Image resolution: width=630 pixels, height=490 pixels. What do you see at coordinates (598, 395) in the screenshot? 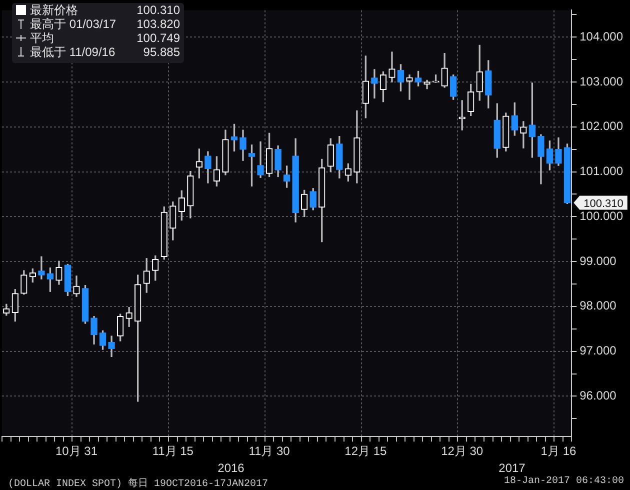
I see `y-tick-label: 96.000` at bounding box center [598, 395].